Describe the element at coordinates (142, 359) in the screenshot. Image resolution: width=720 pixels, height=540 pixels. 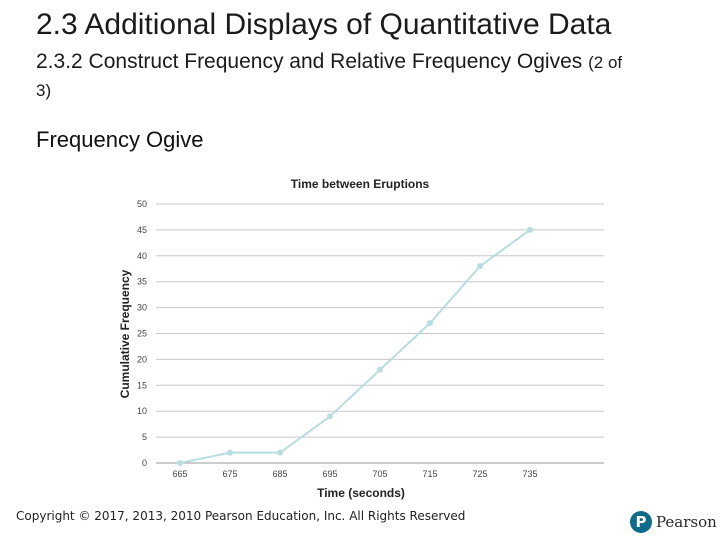
I see `y-tick-label: 20` at that location.